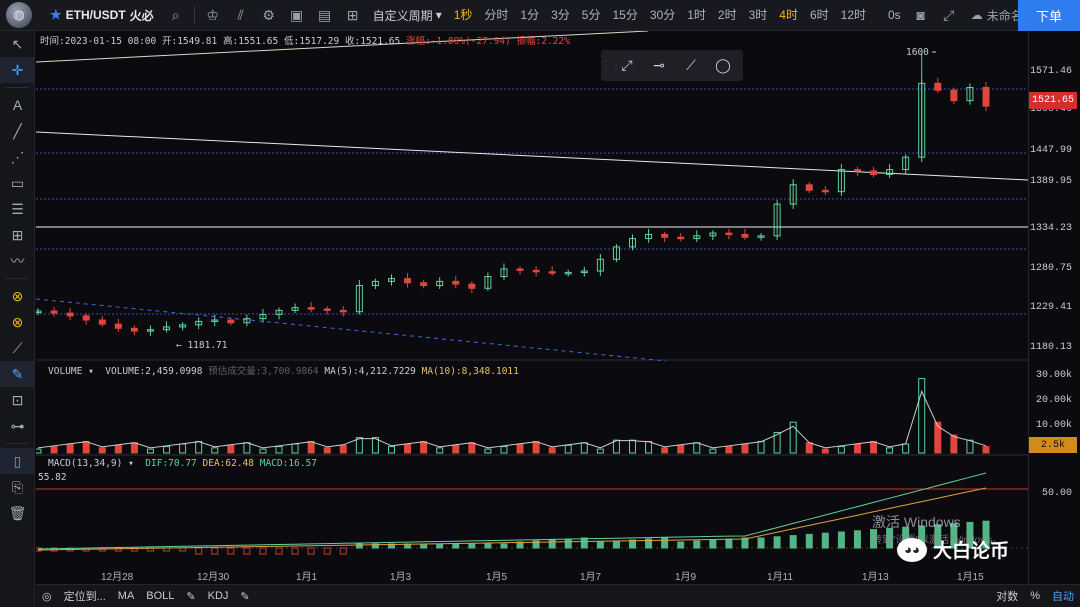  I want to click on circle-tool-icon: ◯, so click(723, 65).